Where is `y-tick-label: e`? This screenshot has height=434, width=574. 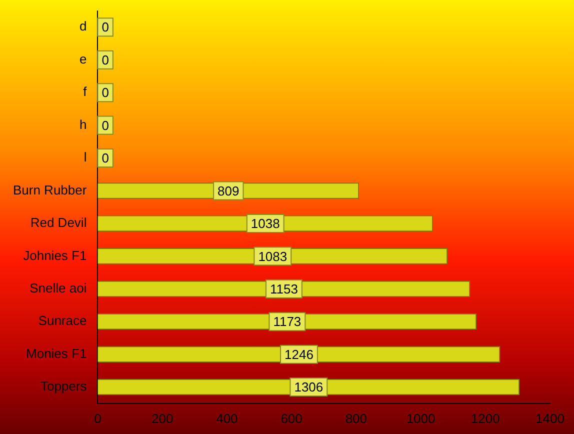 y-tick-label: e is located at coordinates (83, 58).